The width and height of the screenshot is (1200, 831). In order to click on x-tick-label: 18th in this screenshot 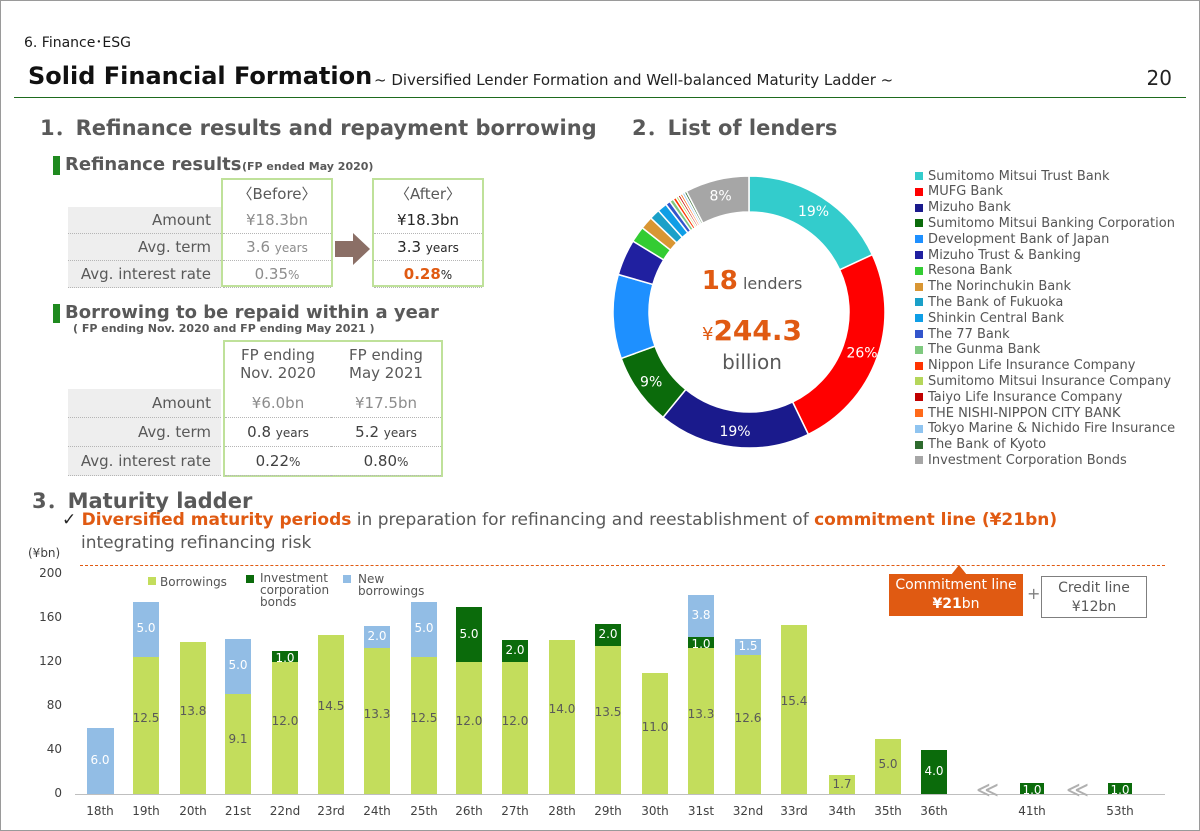, I will do `click(100, 811)`.